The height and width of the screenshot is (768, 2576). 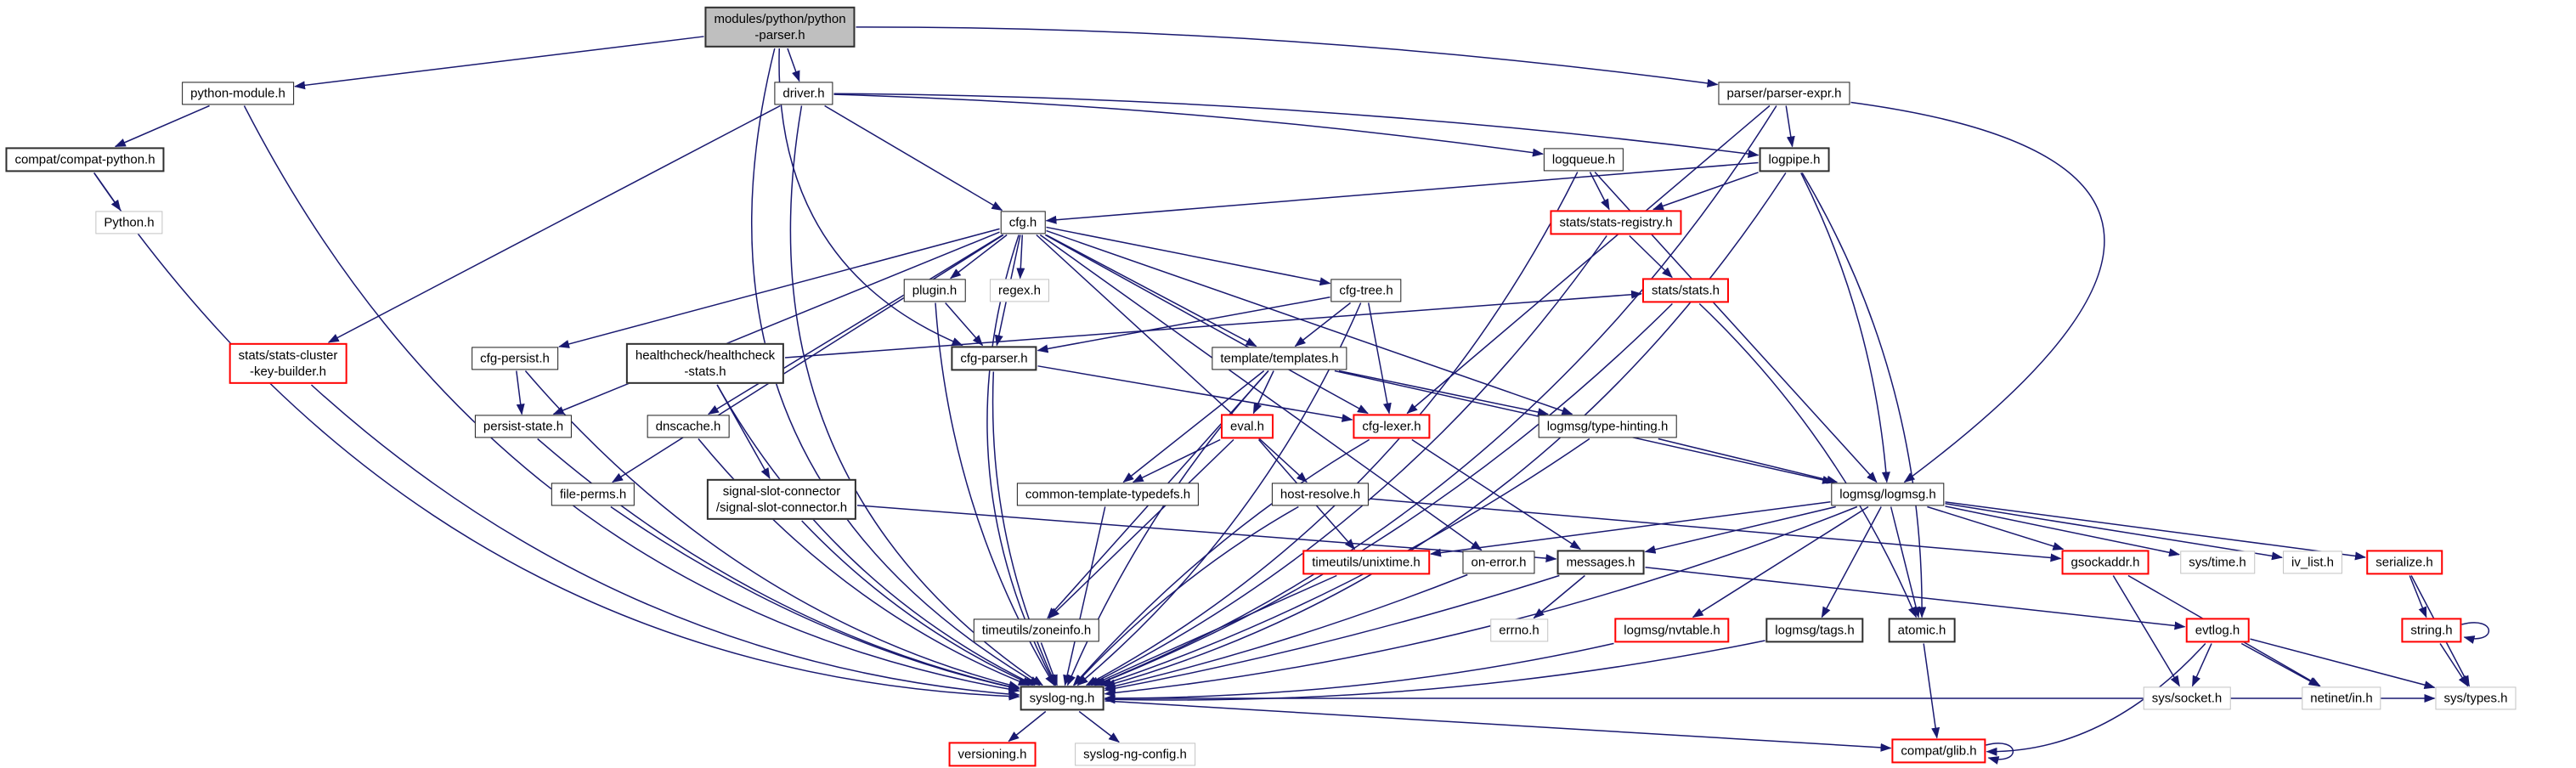 What do you see at coordinates (918, 603) in the screenshot?
I see `include-edge-signal-slot-connector-to-syslog-ng` at bounding box center [918, 603].